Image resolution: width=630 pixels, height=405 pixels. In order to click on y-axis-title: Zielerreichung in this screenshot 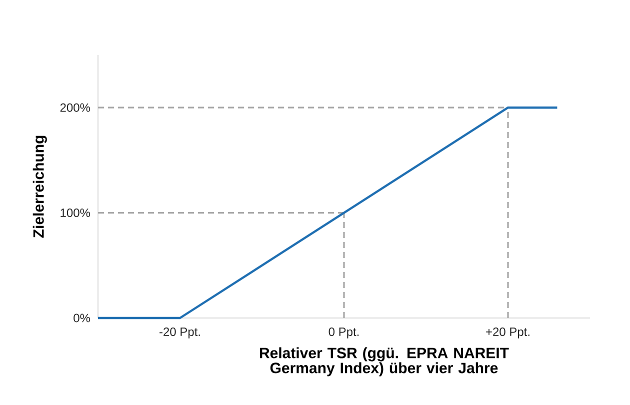, I will do `click(39, 187)`.